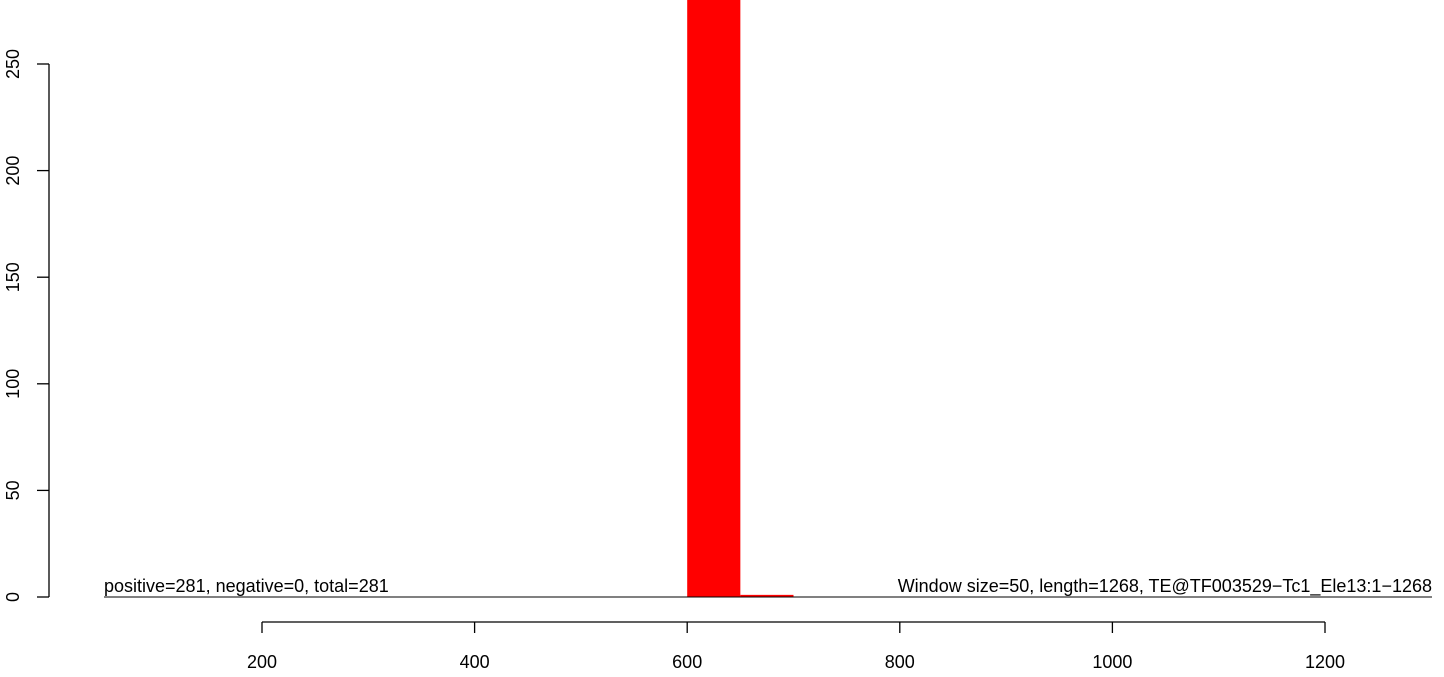  I want to click on x-tick-label-4: 1000, so click(1112, 662).